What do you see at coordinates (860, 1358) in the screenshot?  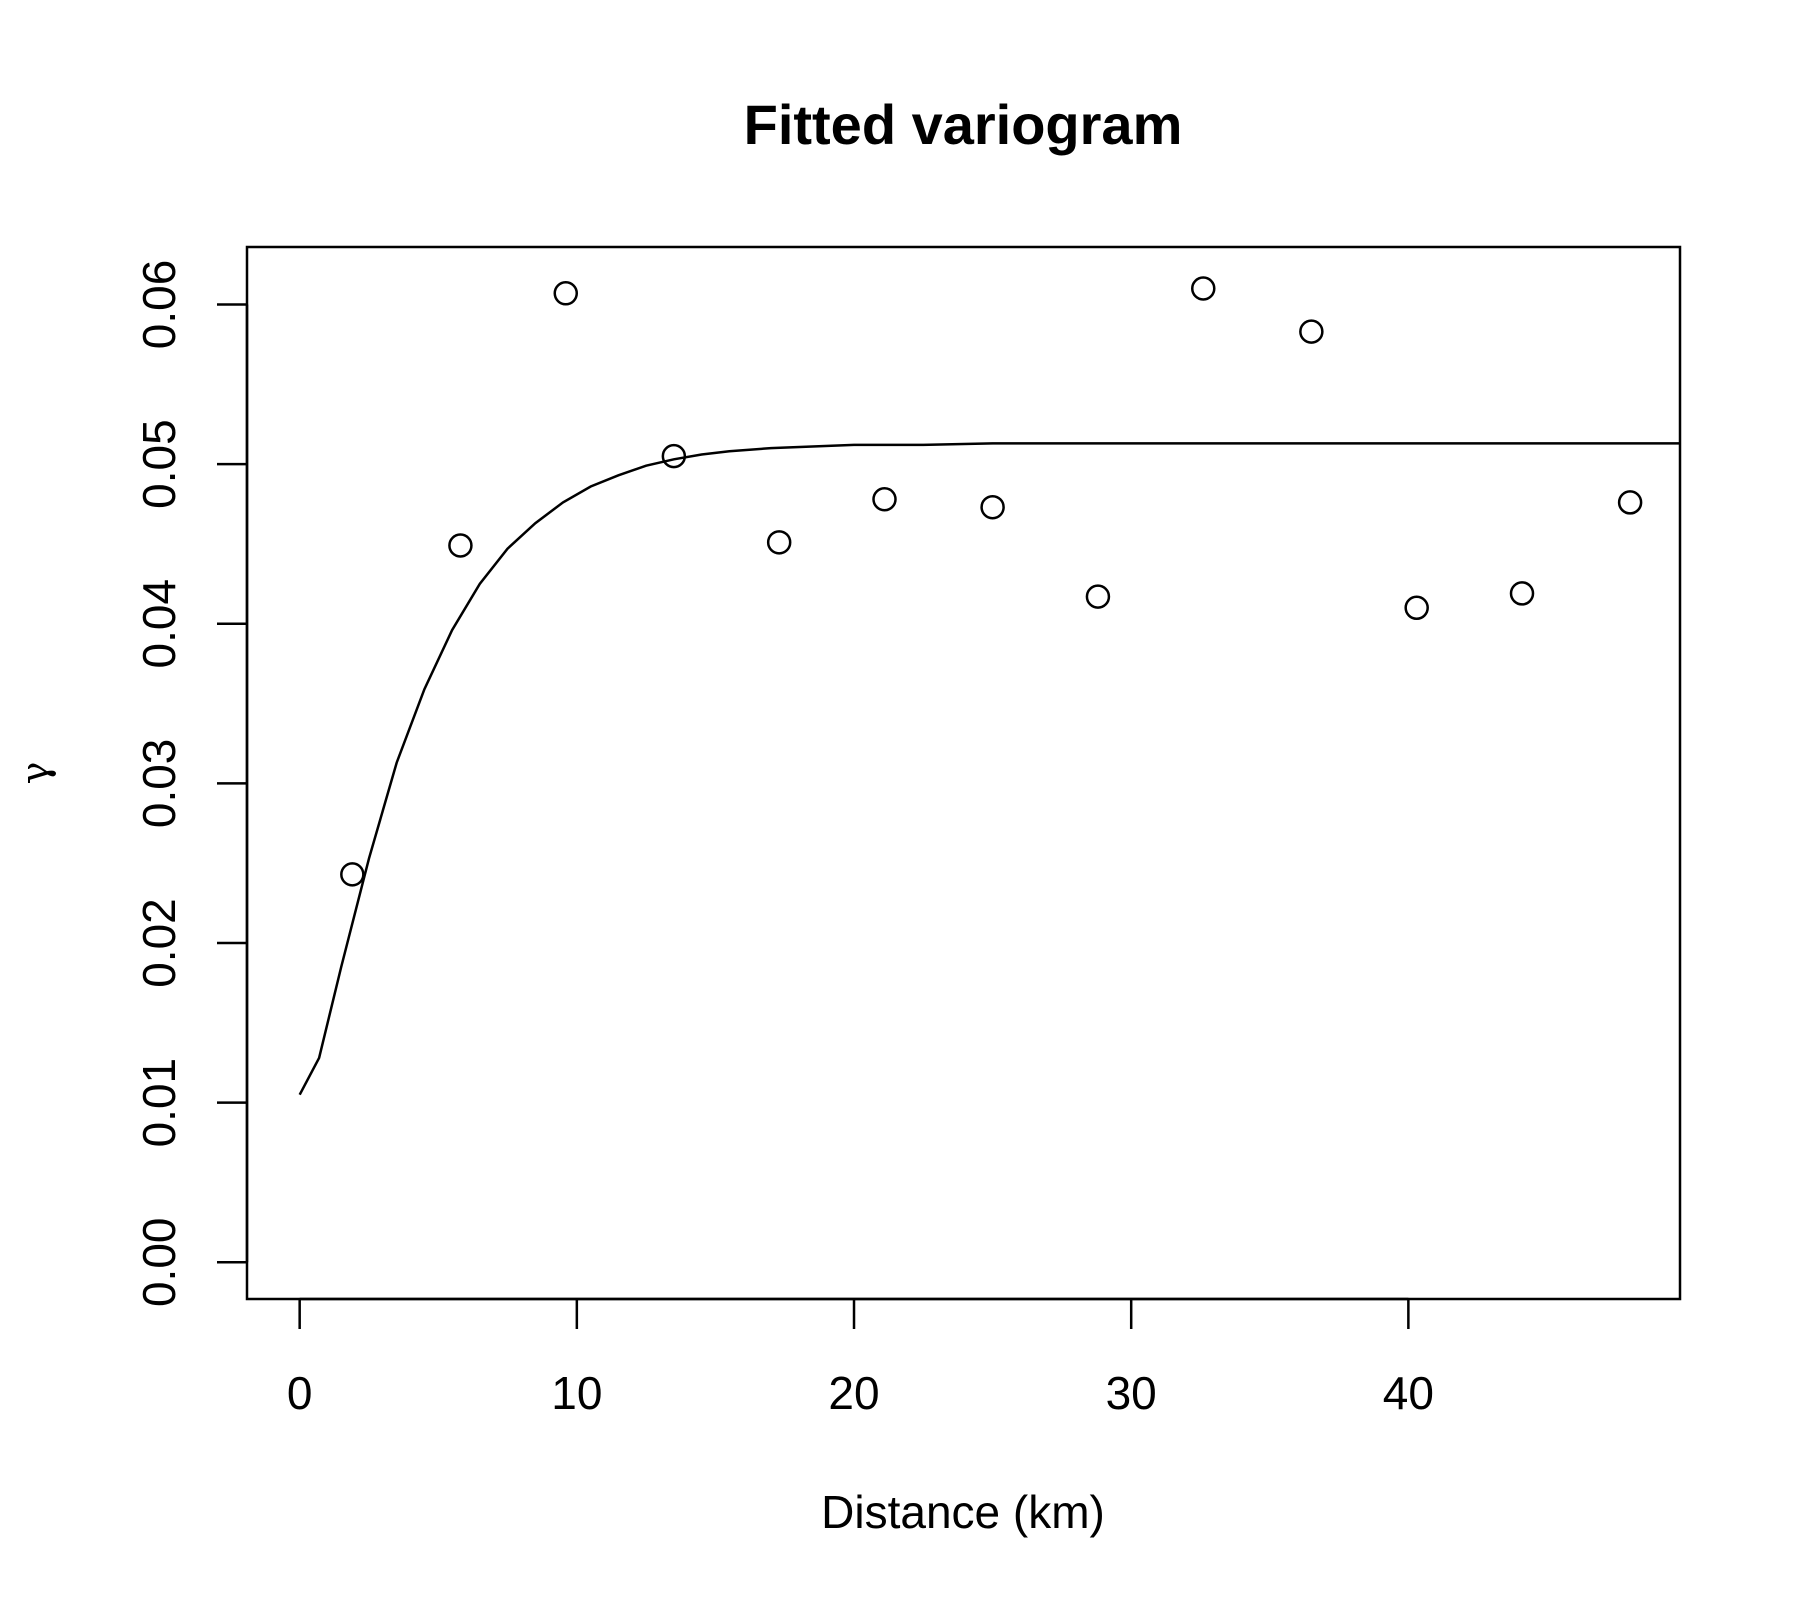 I see `x-axis: 0 10 20 30 40` at bounding box center [860, 1358].